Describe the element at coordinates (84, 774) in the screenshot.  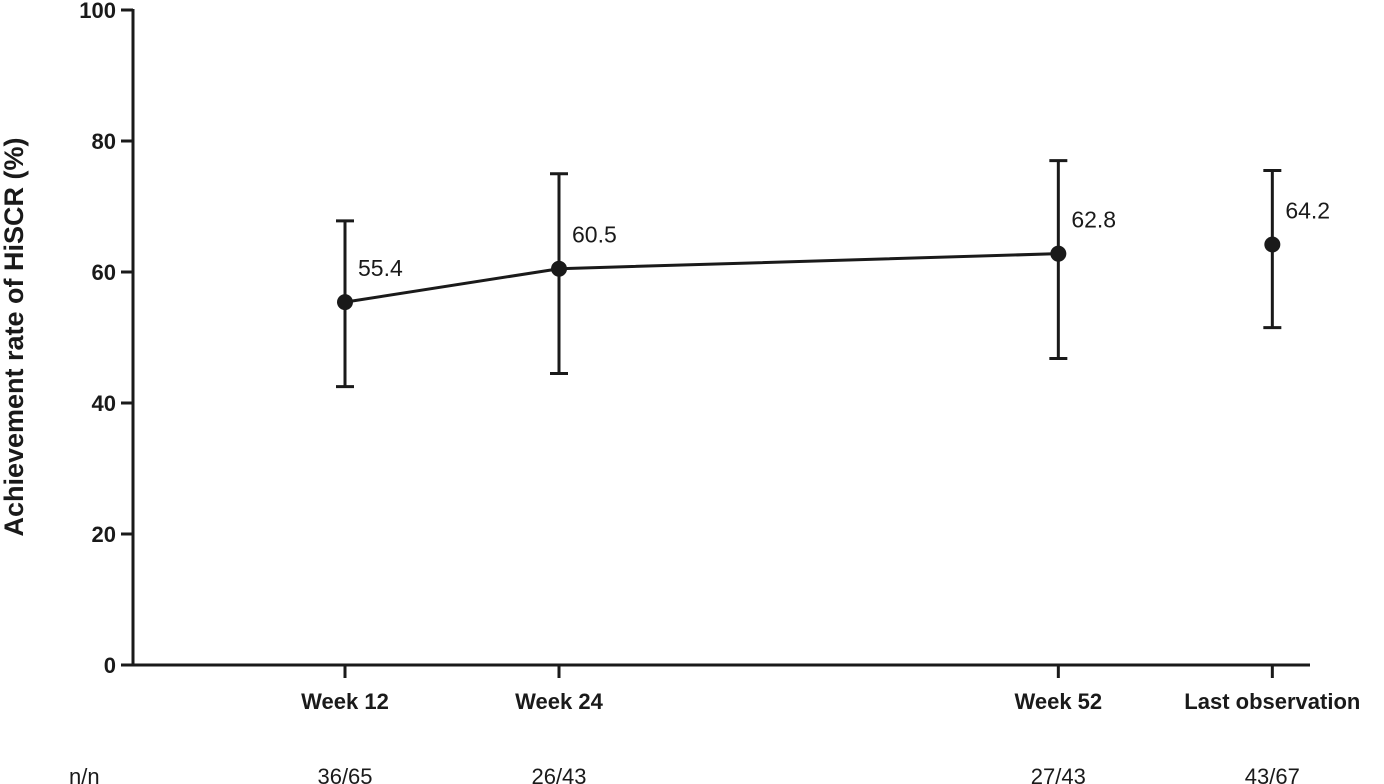
I see `n-row-label: n/n` at that location.